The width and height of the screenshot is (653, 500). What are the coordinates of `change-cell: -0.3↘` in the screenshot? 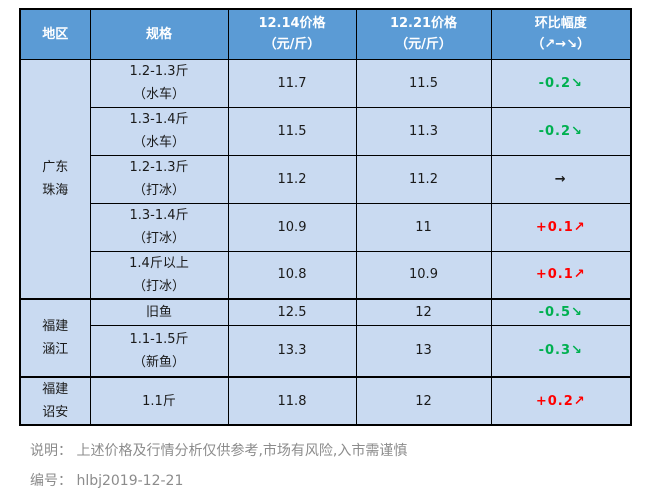 It's located at (561, 351).